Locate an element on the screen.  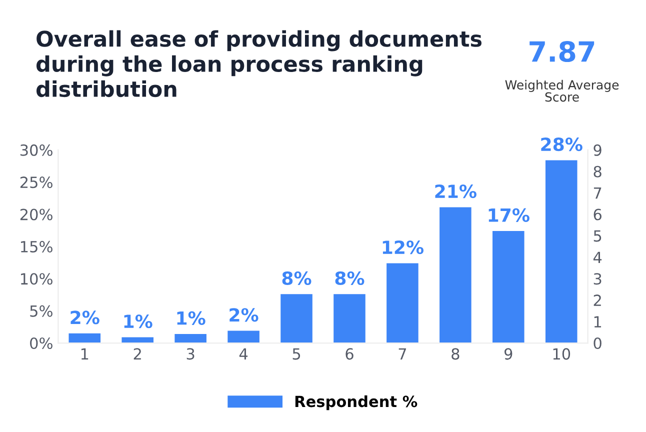
x-tick-label: 4 is located at coordinates (243, 354).